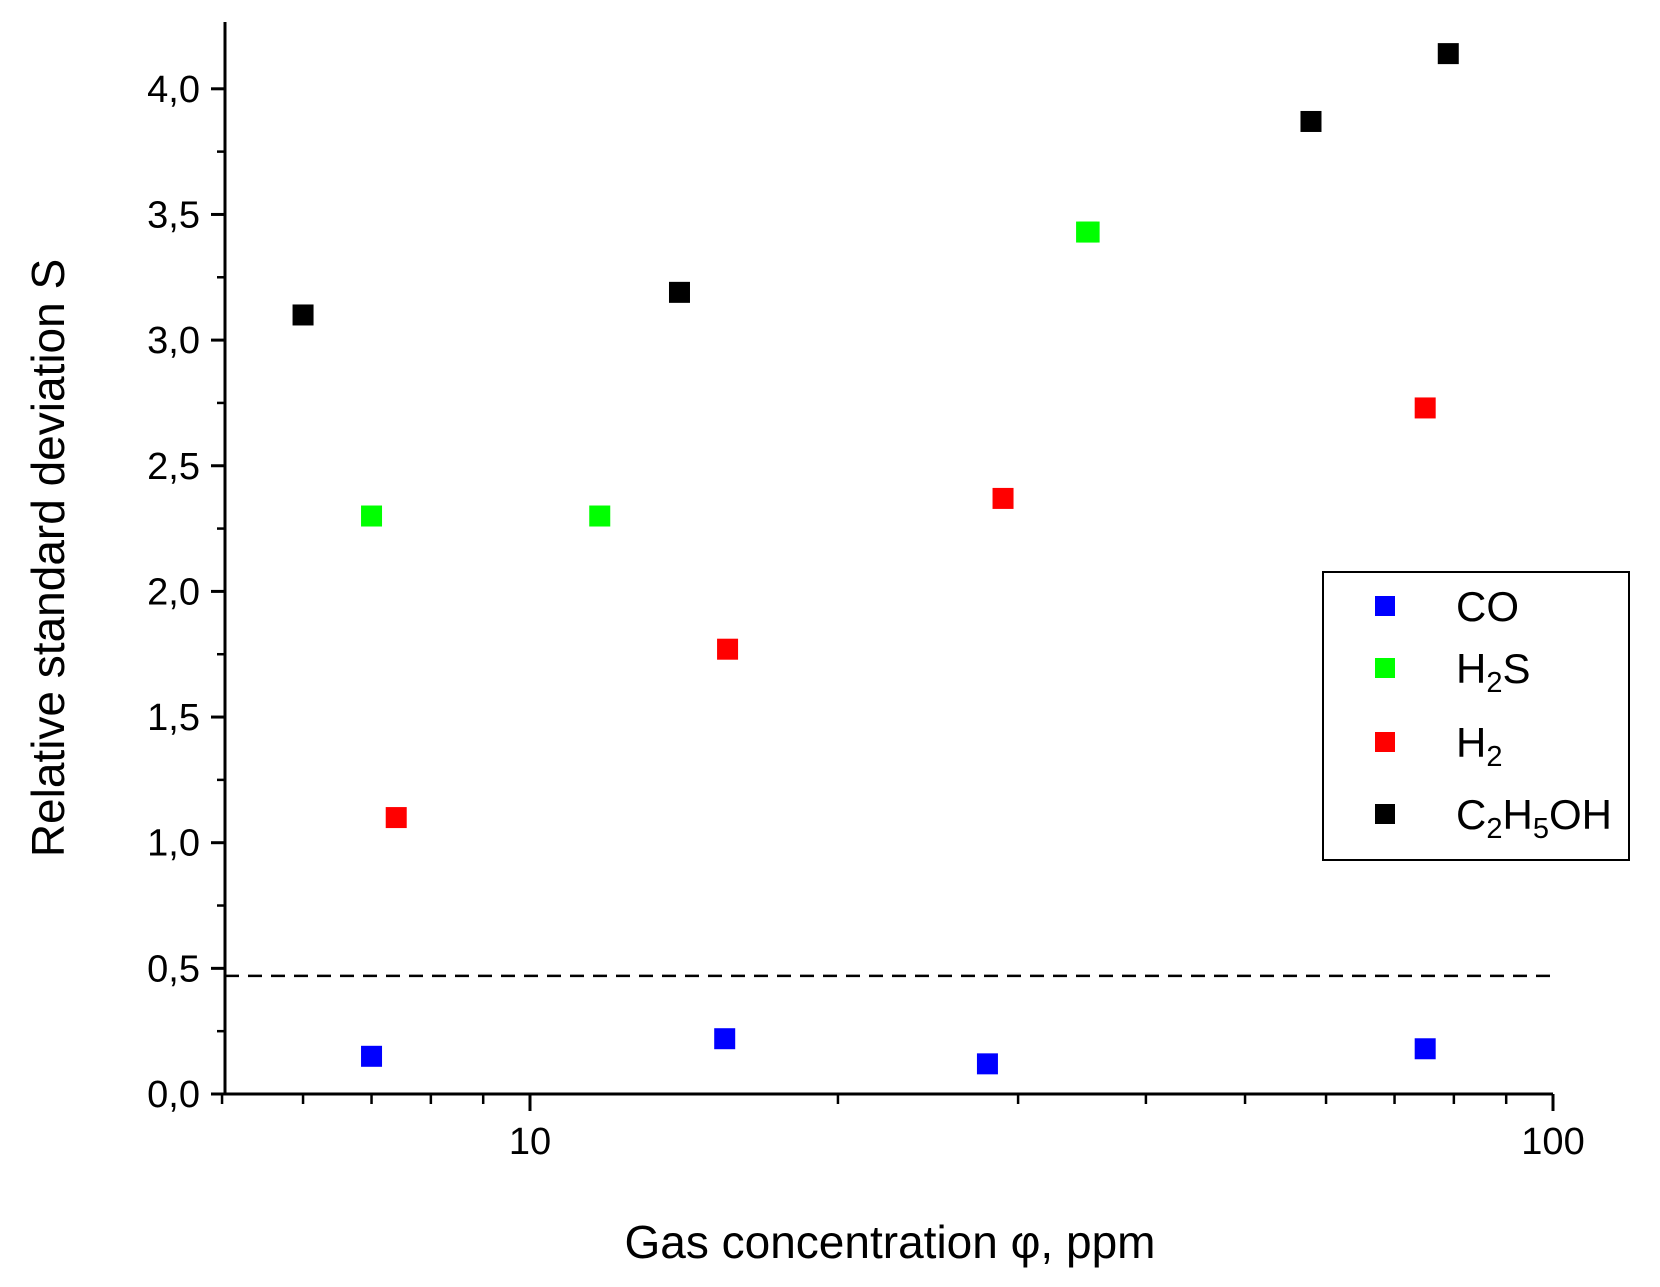 The height and width of the screenshot is (1287, 1660). Describe the element at coordinates (890, 1242) in the screenshot. I see `x-axis-title: Gas concentration φ, ppm` at that location.